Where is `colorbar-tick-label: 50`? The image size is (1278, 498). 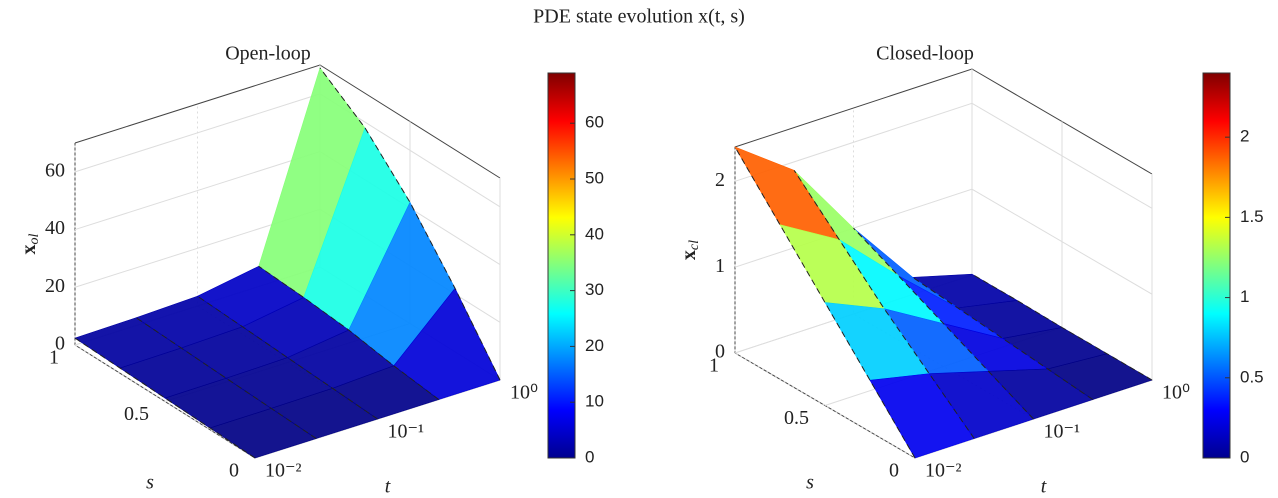 colorbar-tick-label: 50 is located at coordinates (594, 177).